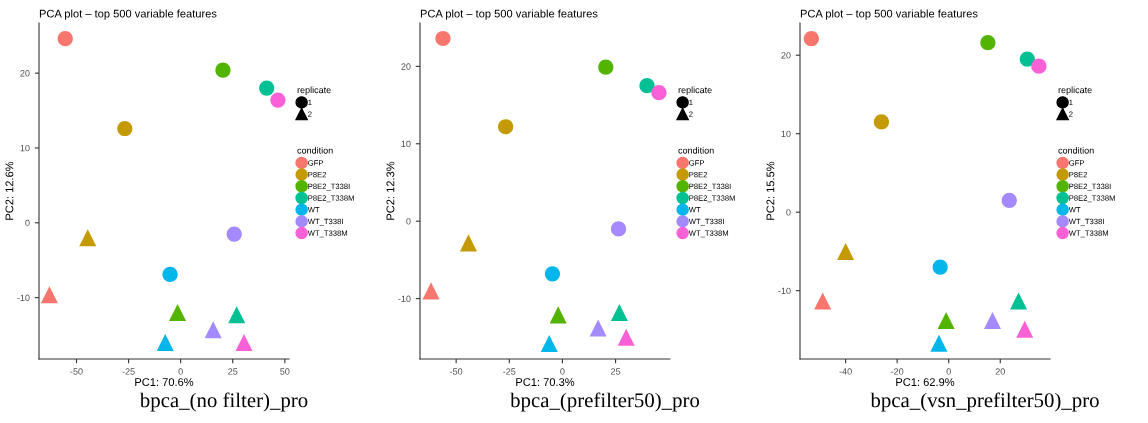 The width and height of the screenshot is (1148, 423). What do you see at coordinates (545, 382) in the screenshot?
I see `x-axis-title: PC1: 70.3%` at bounding box center [545, 382].